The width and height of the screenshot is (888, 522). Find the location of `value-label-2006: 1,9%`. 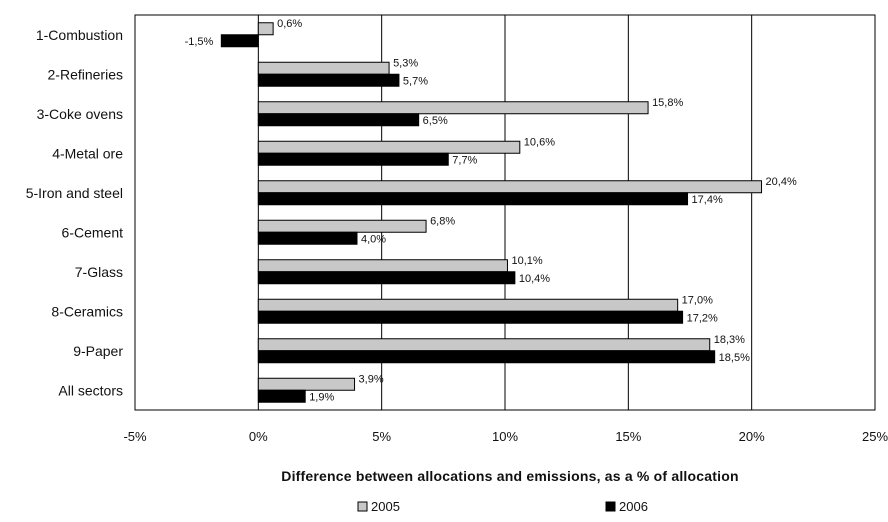

value-label-2006: 1,9% is located at coordinates (321, 397).